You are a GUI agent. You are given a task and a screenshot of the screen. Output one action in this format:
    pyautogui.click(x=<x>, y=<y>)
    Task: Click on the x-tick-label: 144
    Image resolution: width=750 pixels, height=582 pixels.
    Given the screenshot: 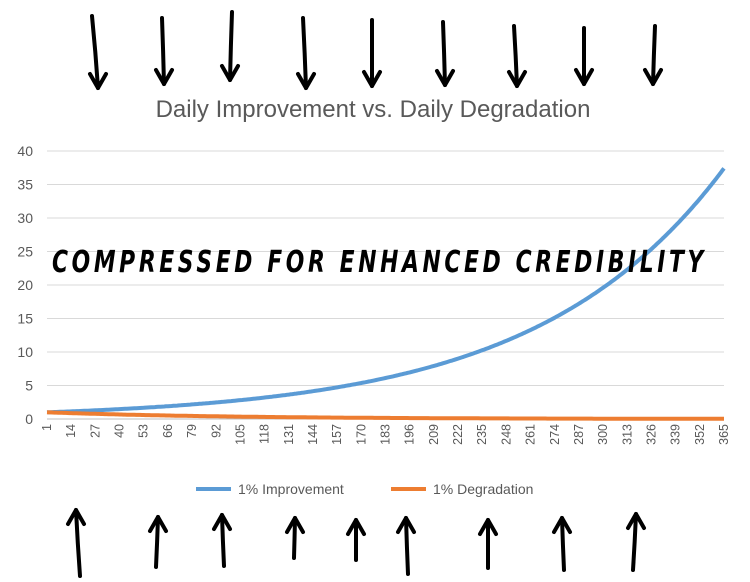 What is the action you would take?
    pyautogui.click(x=313, y=434)
    